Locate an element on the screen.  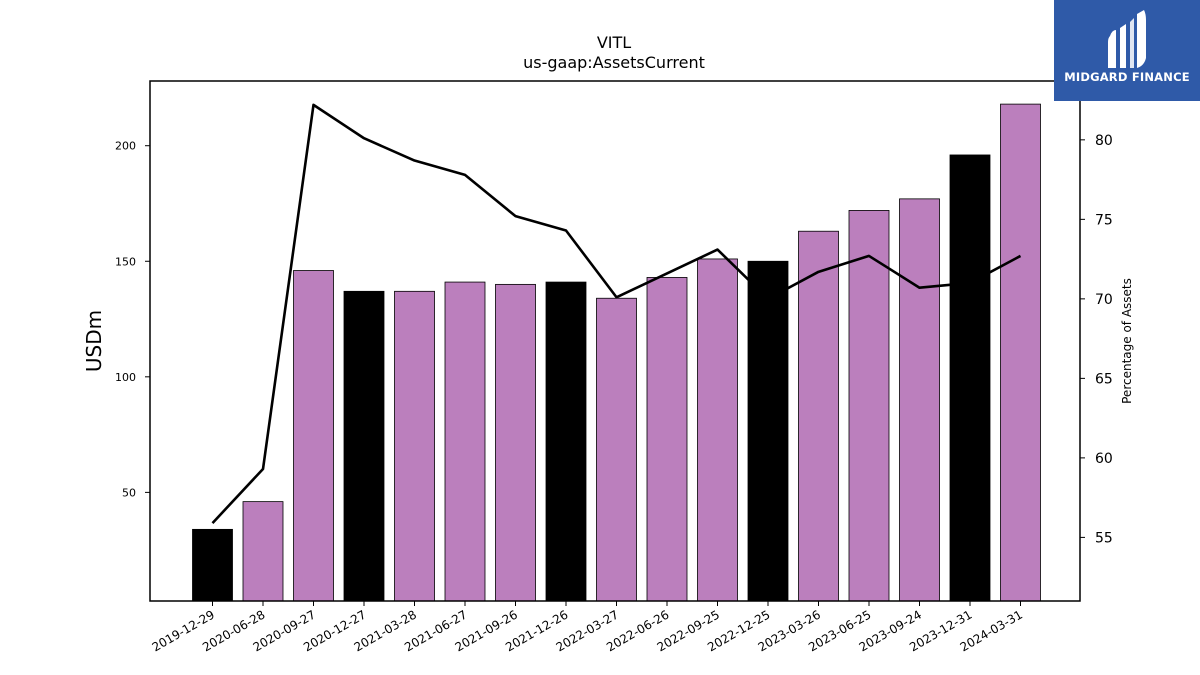
left-axis: 50 100 150 200 is located at coordinates (132, 319).